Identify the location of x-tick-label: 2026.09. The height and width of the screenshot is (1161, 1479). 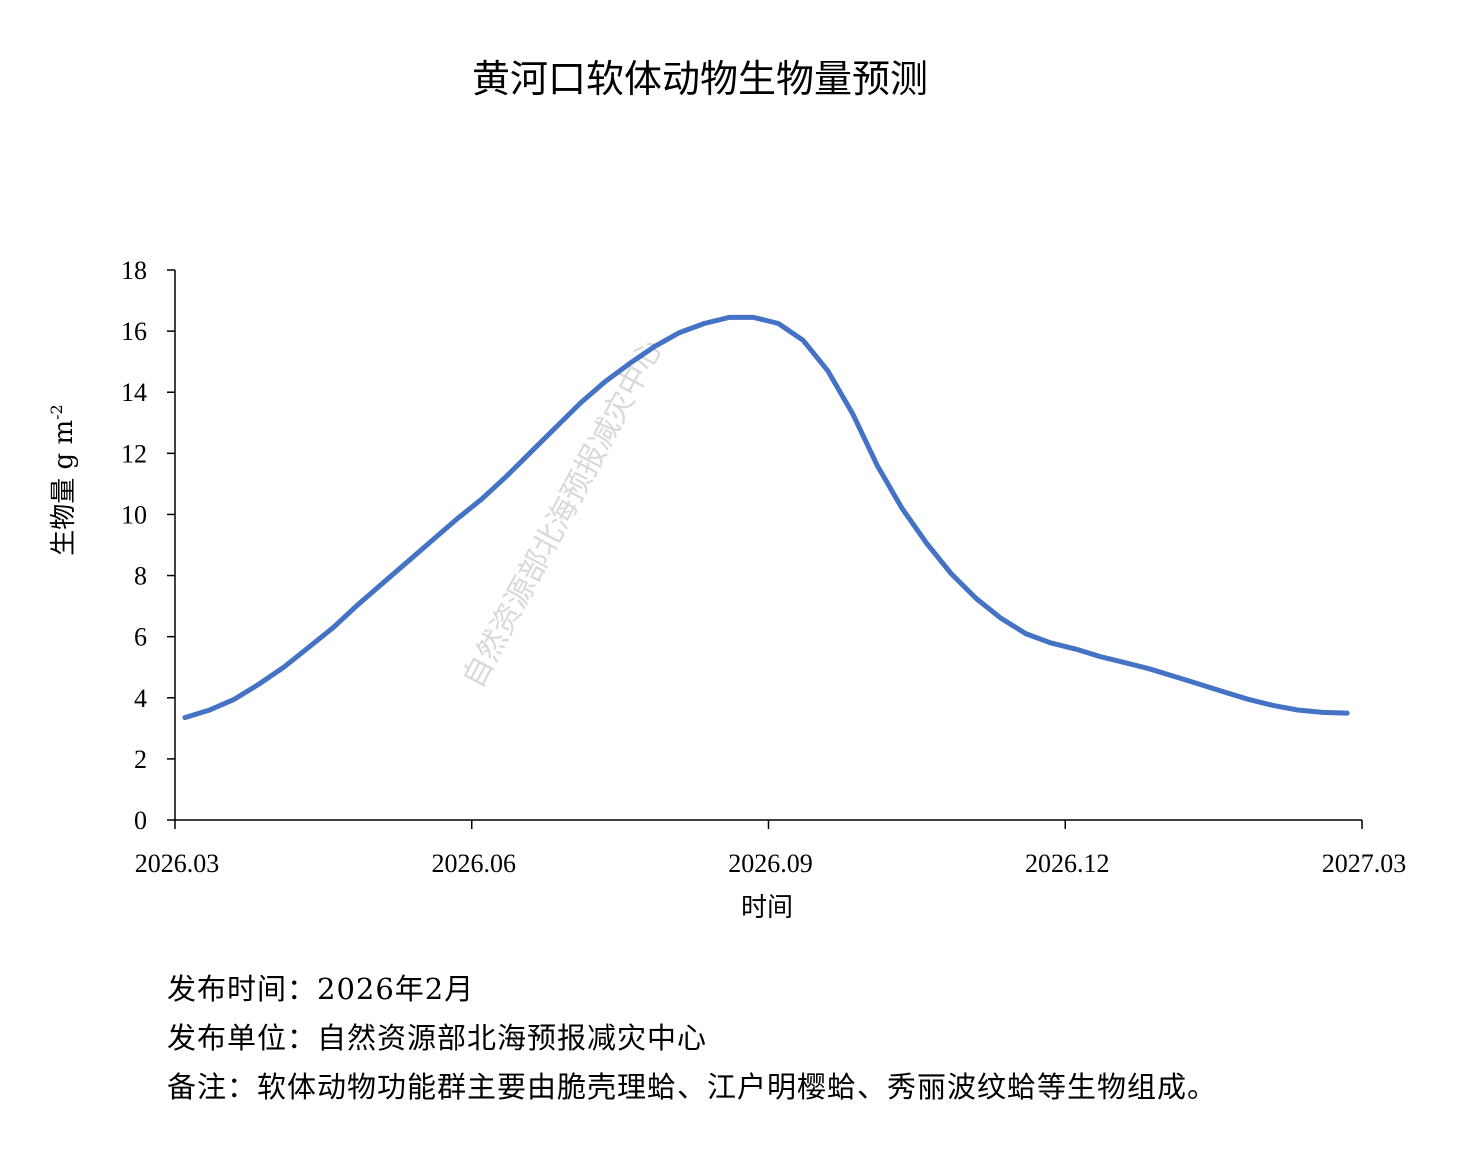
(770, 863).